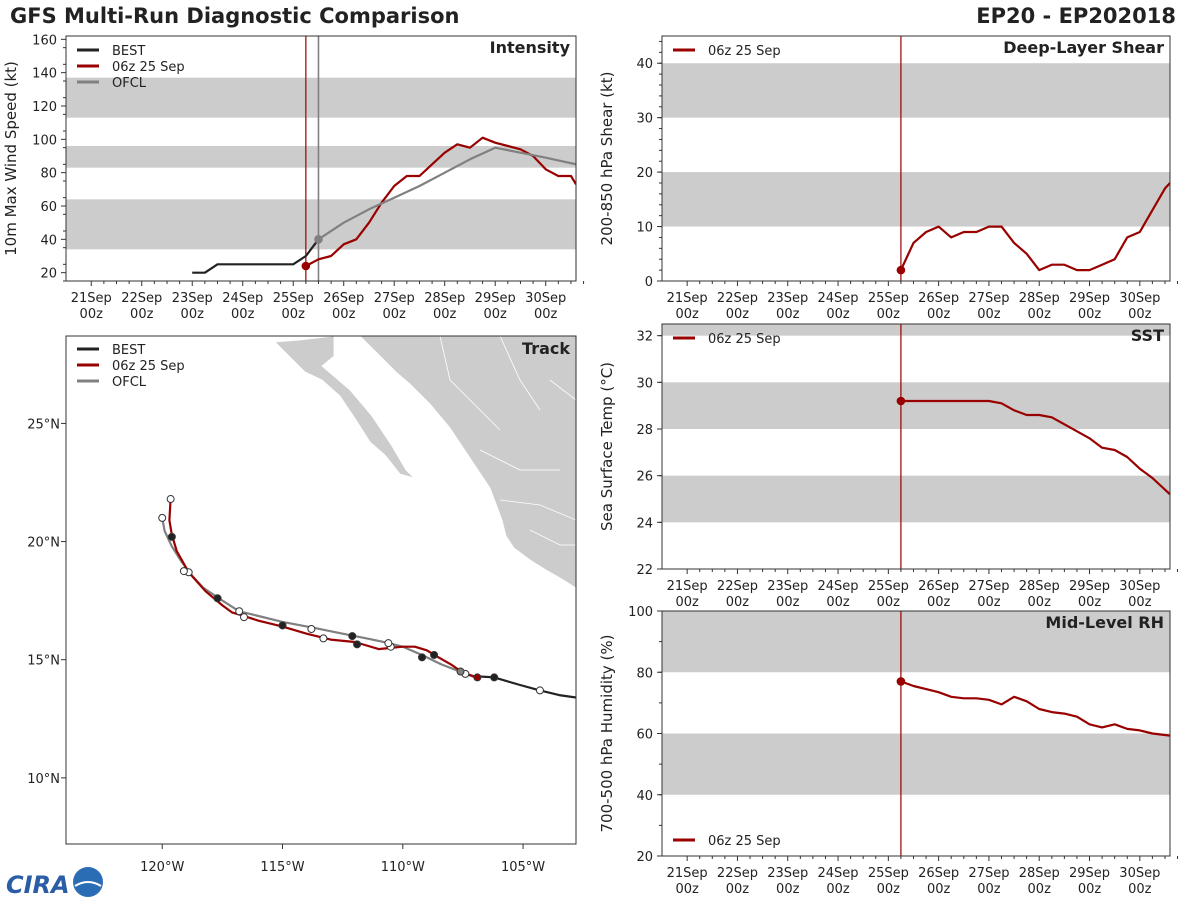 This screenshot has width=1200, height=900. I want to click on shear-x-tick-day: 22Sep, so click(737, 298).